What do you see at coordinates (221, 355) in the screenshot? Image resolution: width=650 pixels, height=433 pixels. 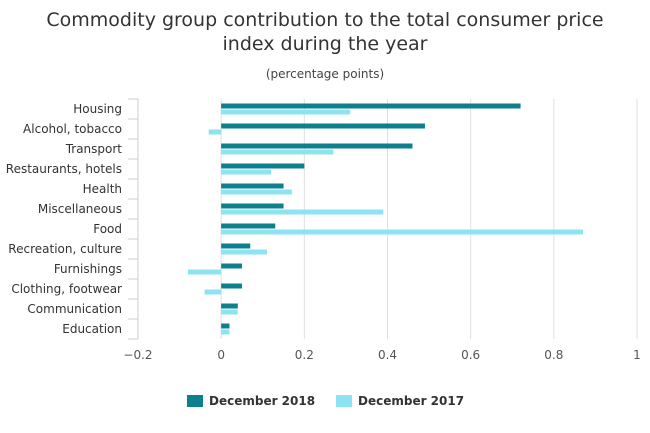 I see `x-tick-label: 0` at bounding box center [221, 355].